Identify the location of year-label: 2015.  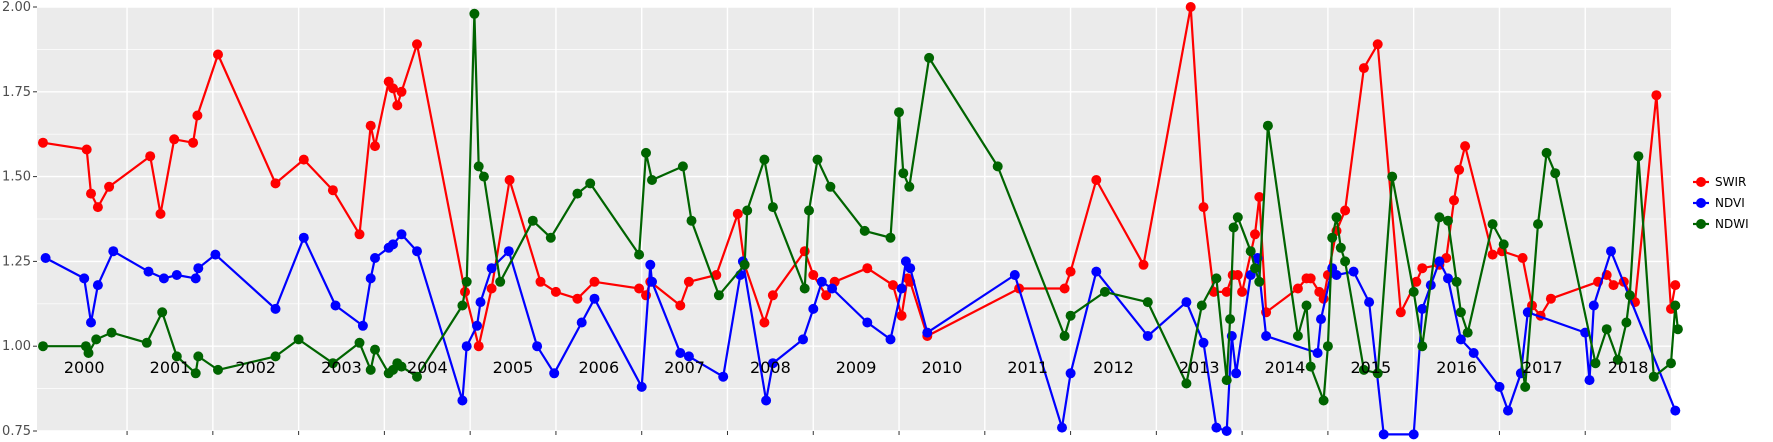
(1370, 367).